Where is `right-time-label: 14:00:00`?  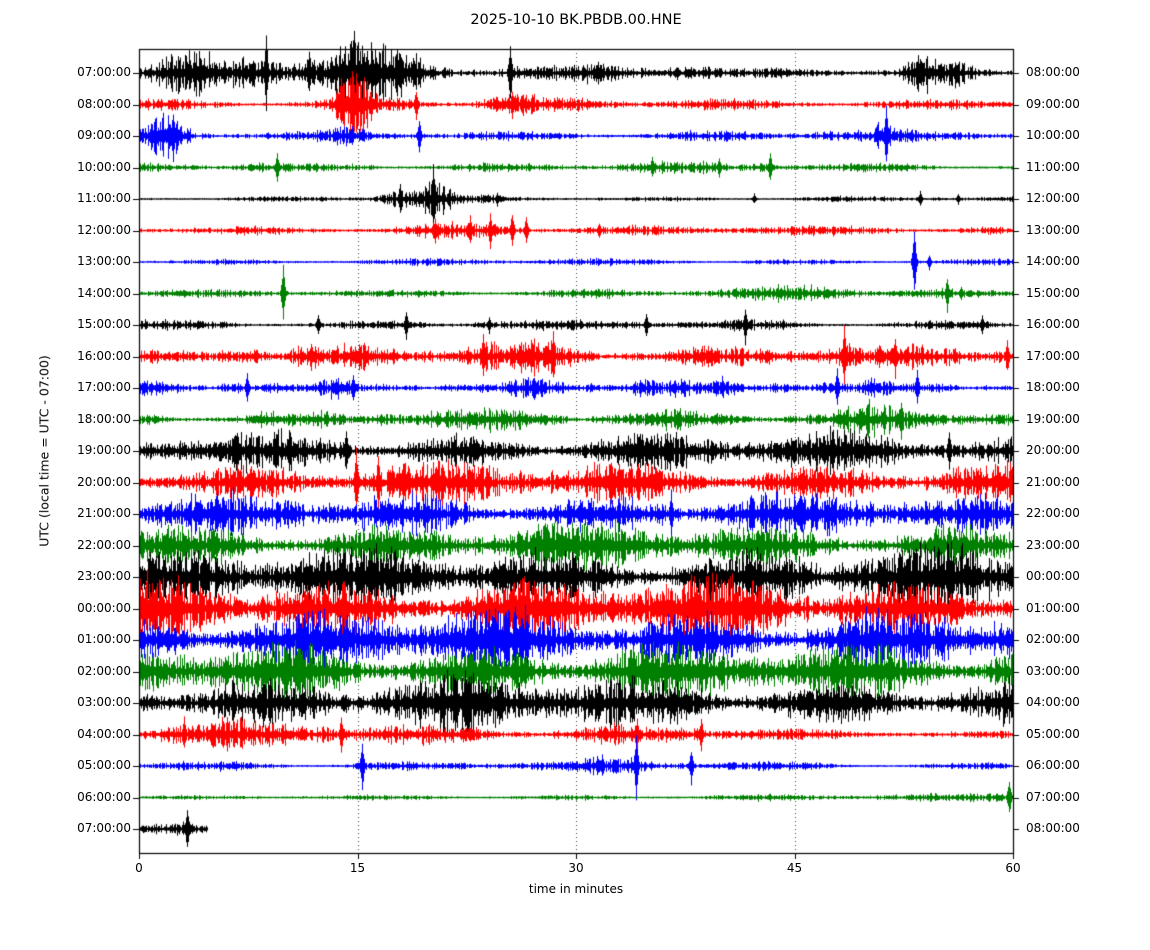 right-time-label: 14:00:00 is located at coordinates (1053, 261).